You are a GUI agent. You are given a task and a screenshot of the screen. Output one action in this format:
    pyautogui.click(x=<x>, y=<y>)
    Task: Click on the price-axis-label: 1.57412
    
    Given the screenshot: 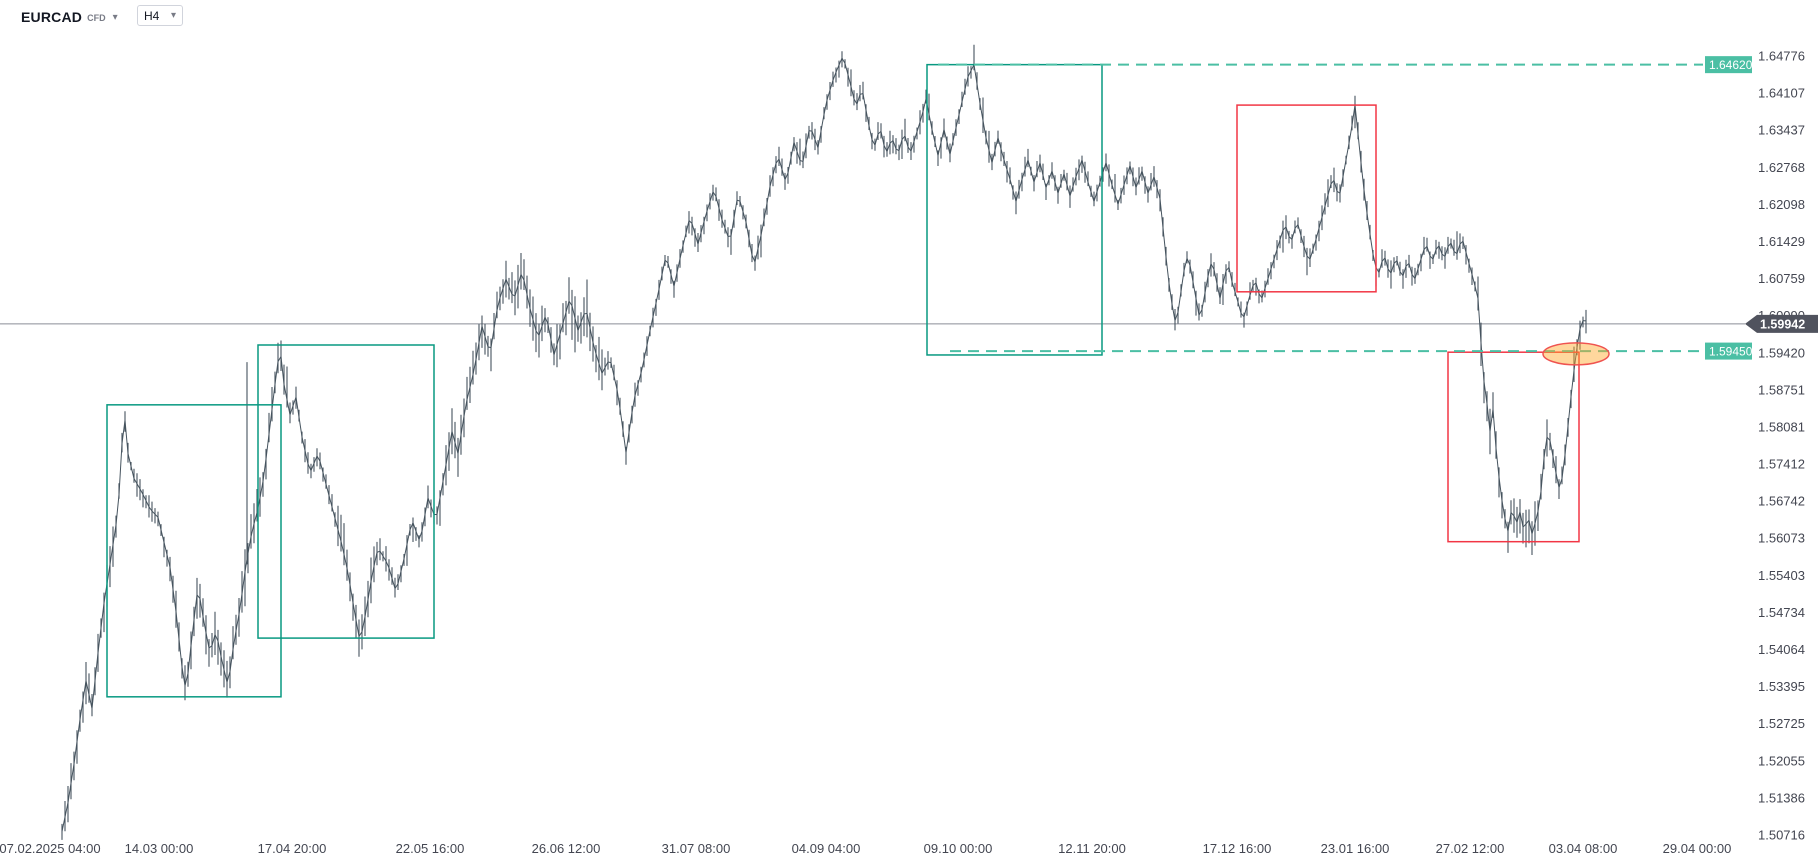 What is the action you would take?
    pyautogui.click(x=1781, y=464)
    